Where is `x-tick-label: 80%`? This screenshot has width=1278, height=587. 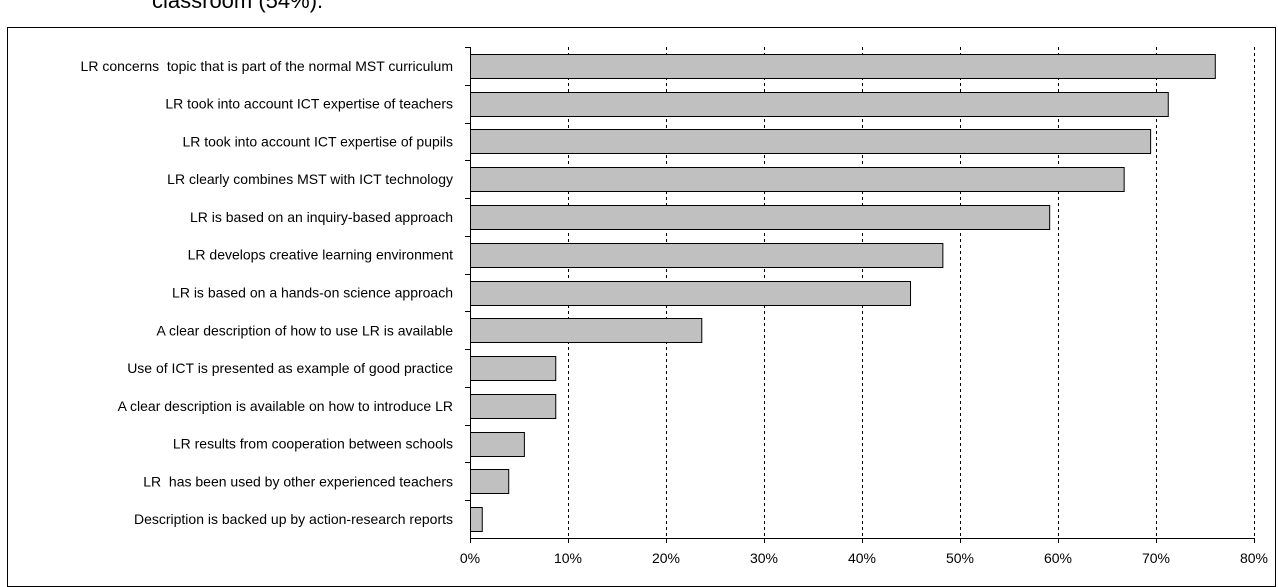
x-tick-label: 80% is located at coordinates (1254, 558).